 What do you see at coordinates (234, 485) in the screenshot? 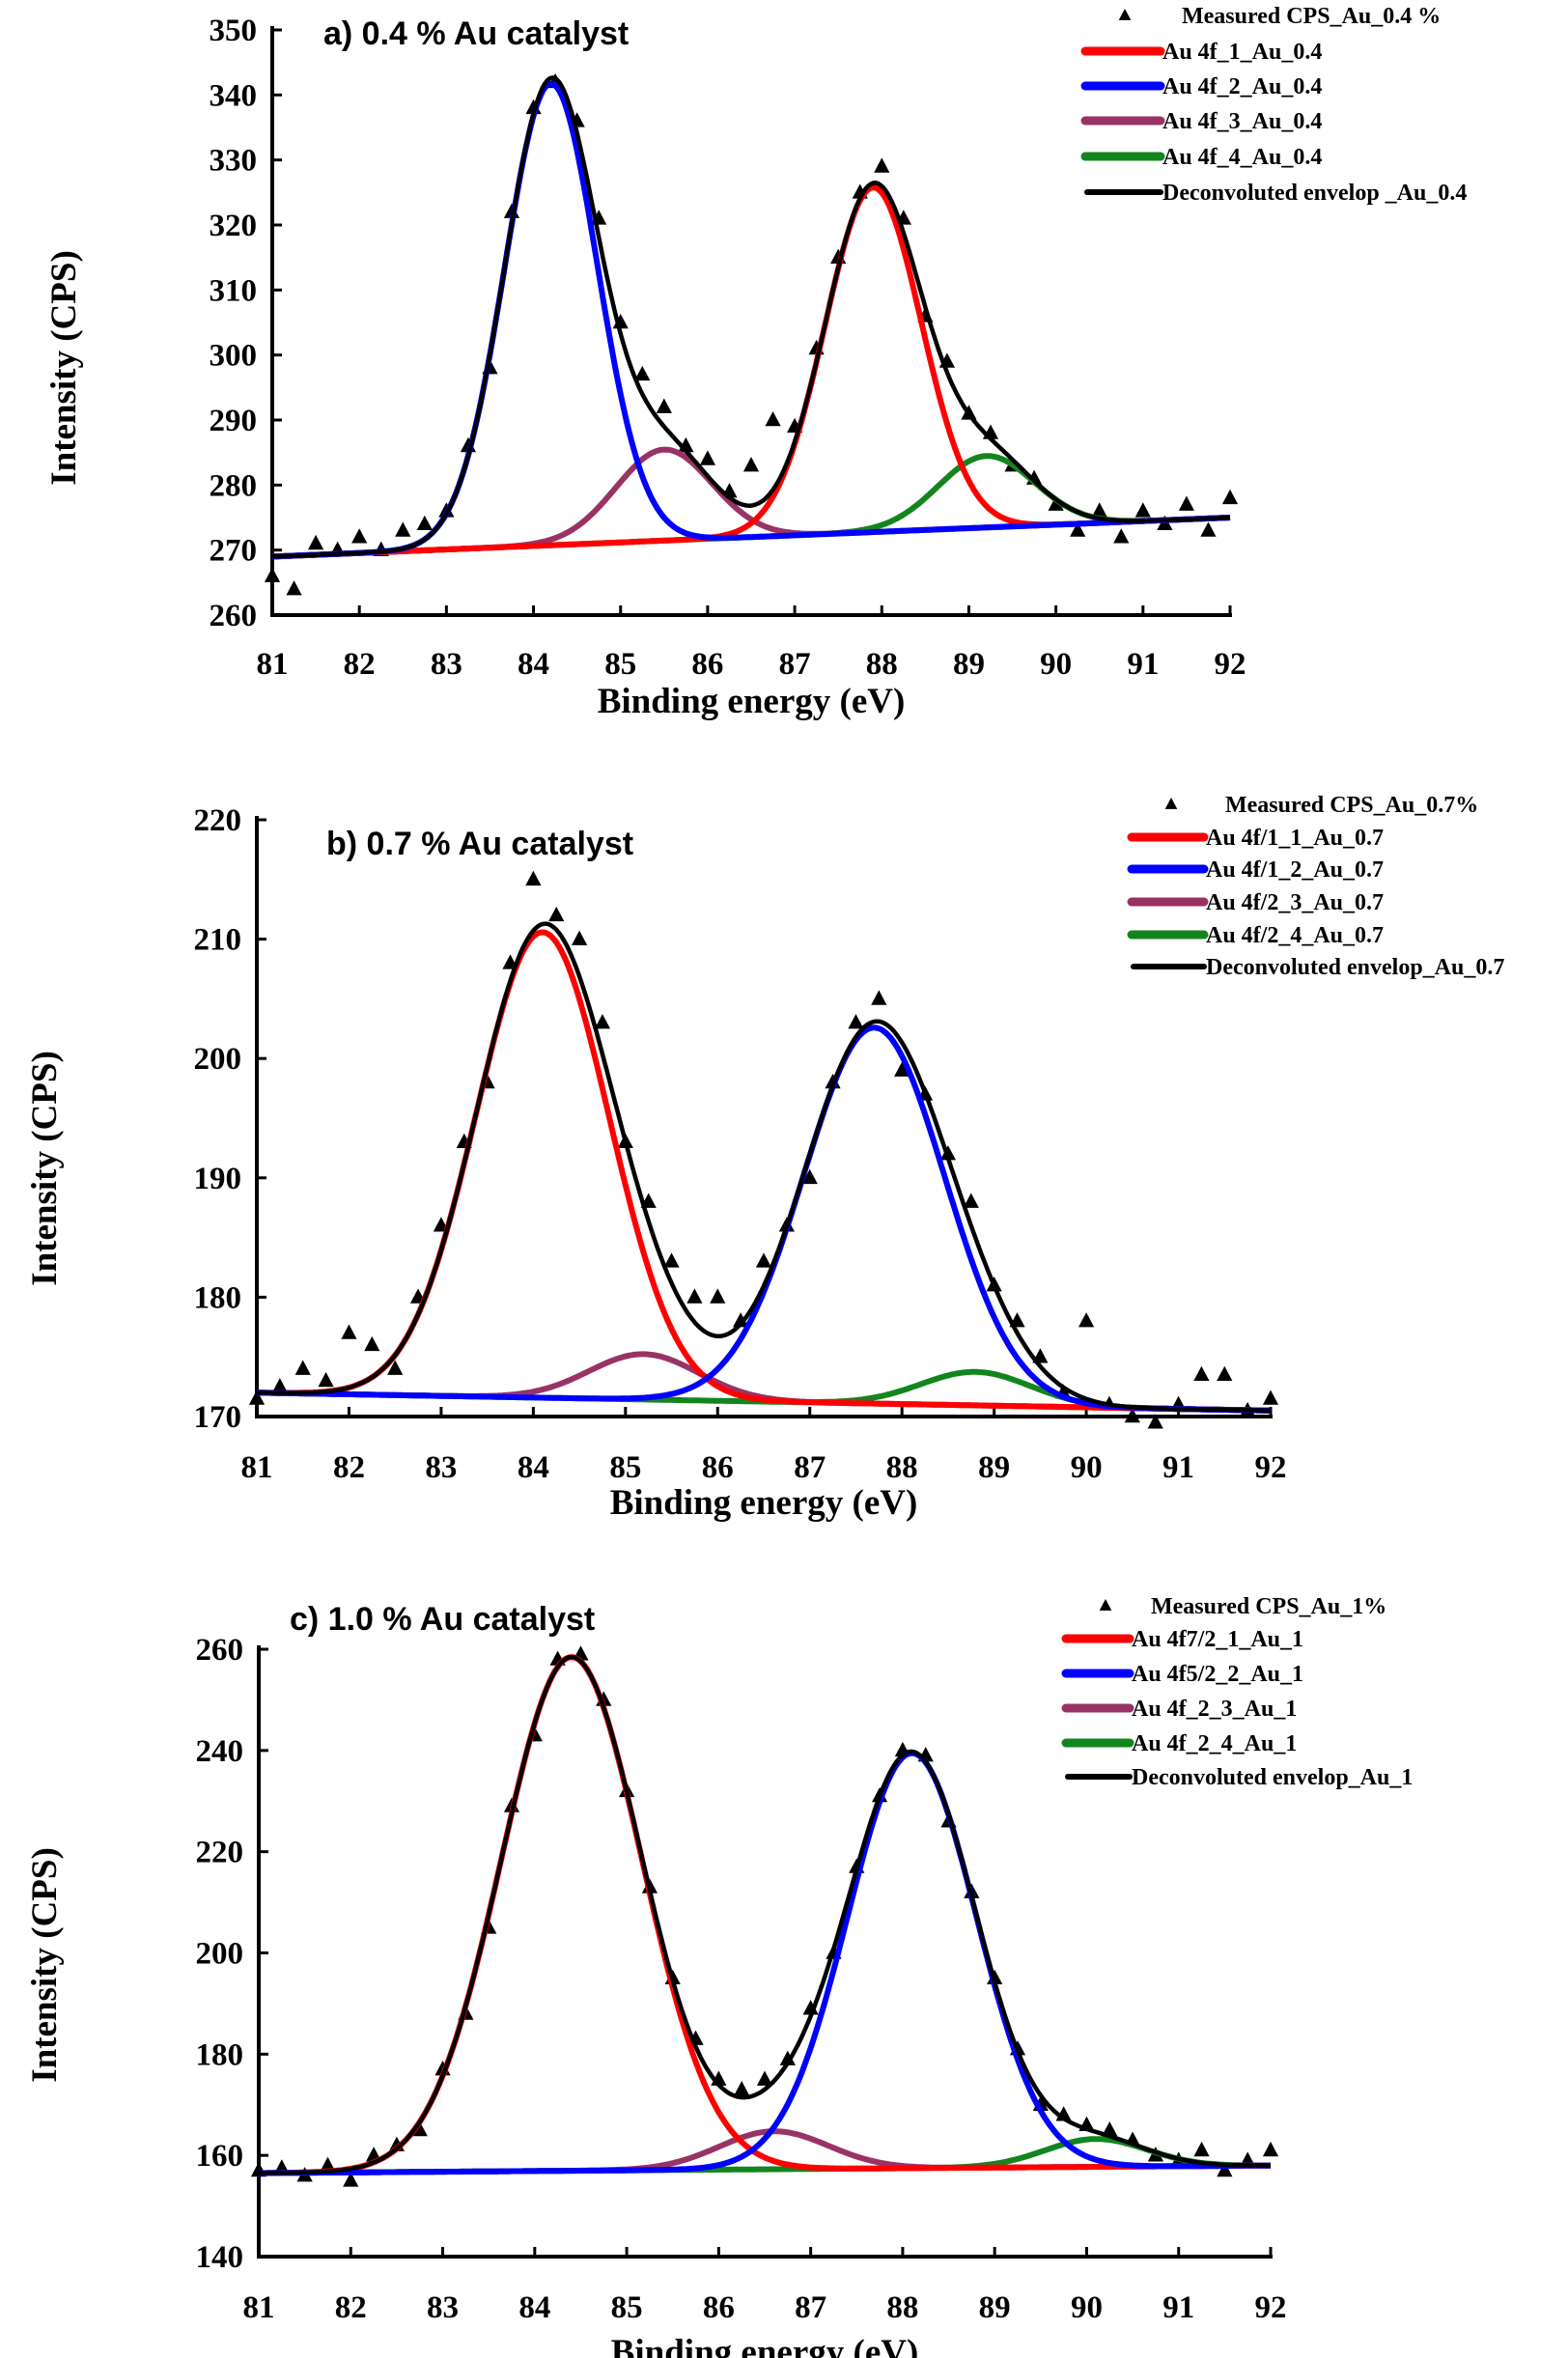
I see `y-tick-label: 280` at bounding box center [234, 485].